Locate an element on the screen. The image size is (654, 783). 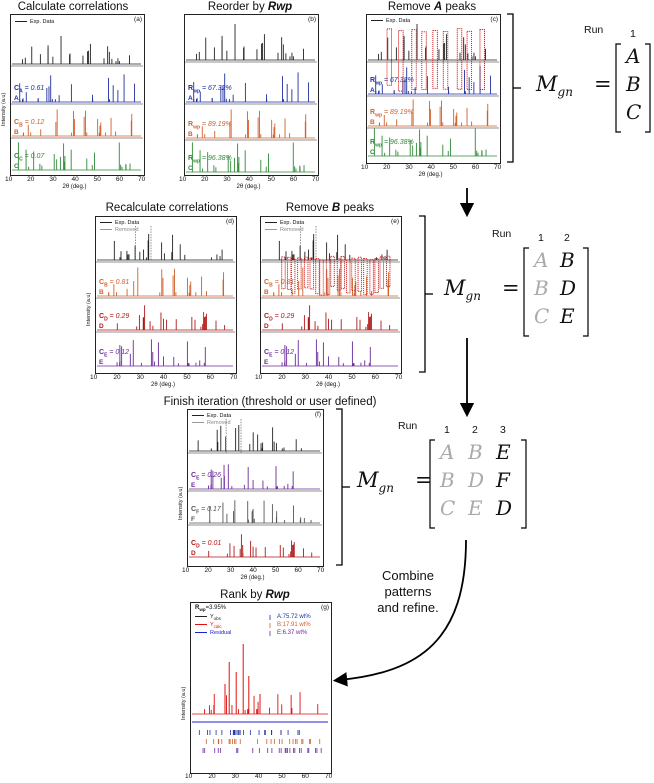
bracket-finish is located at coordinates (339, 487).